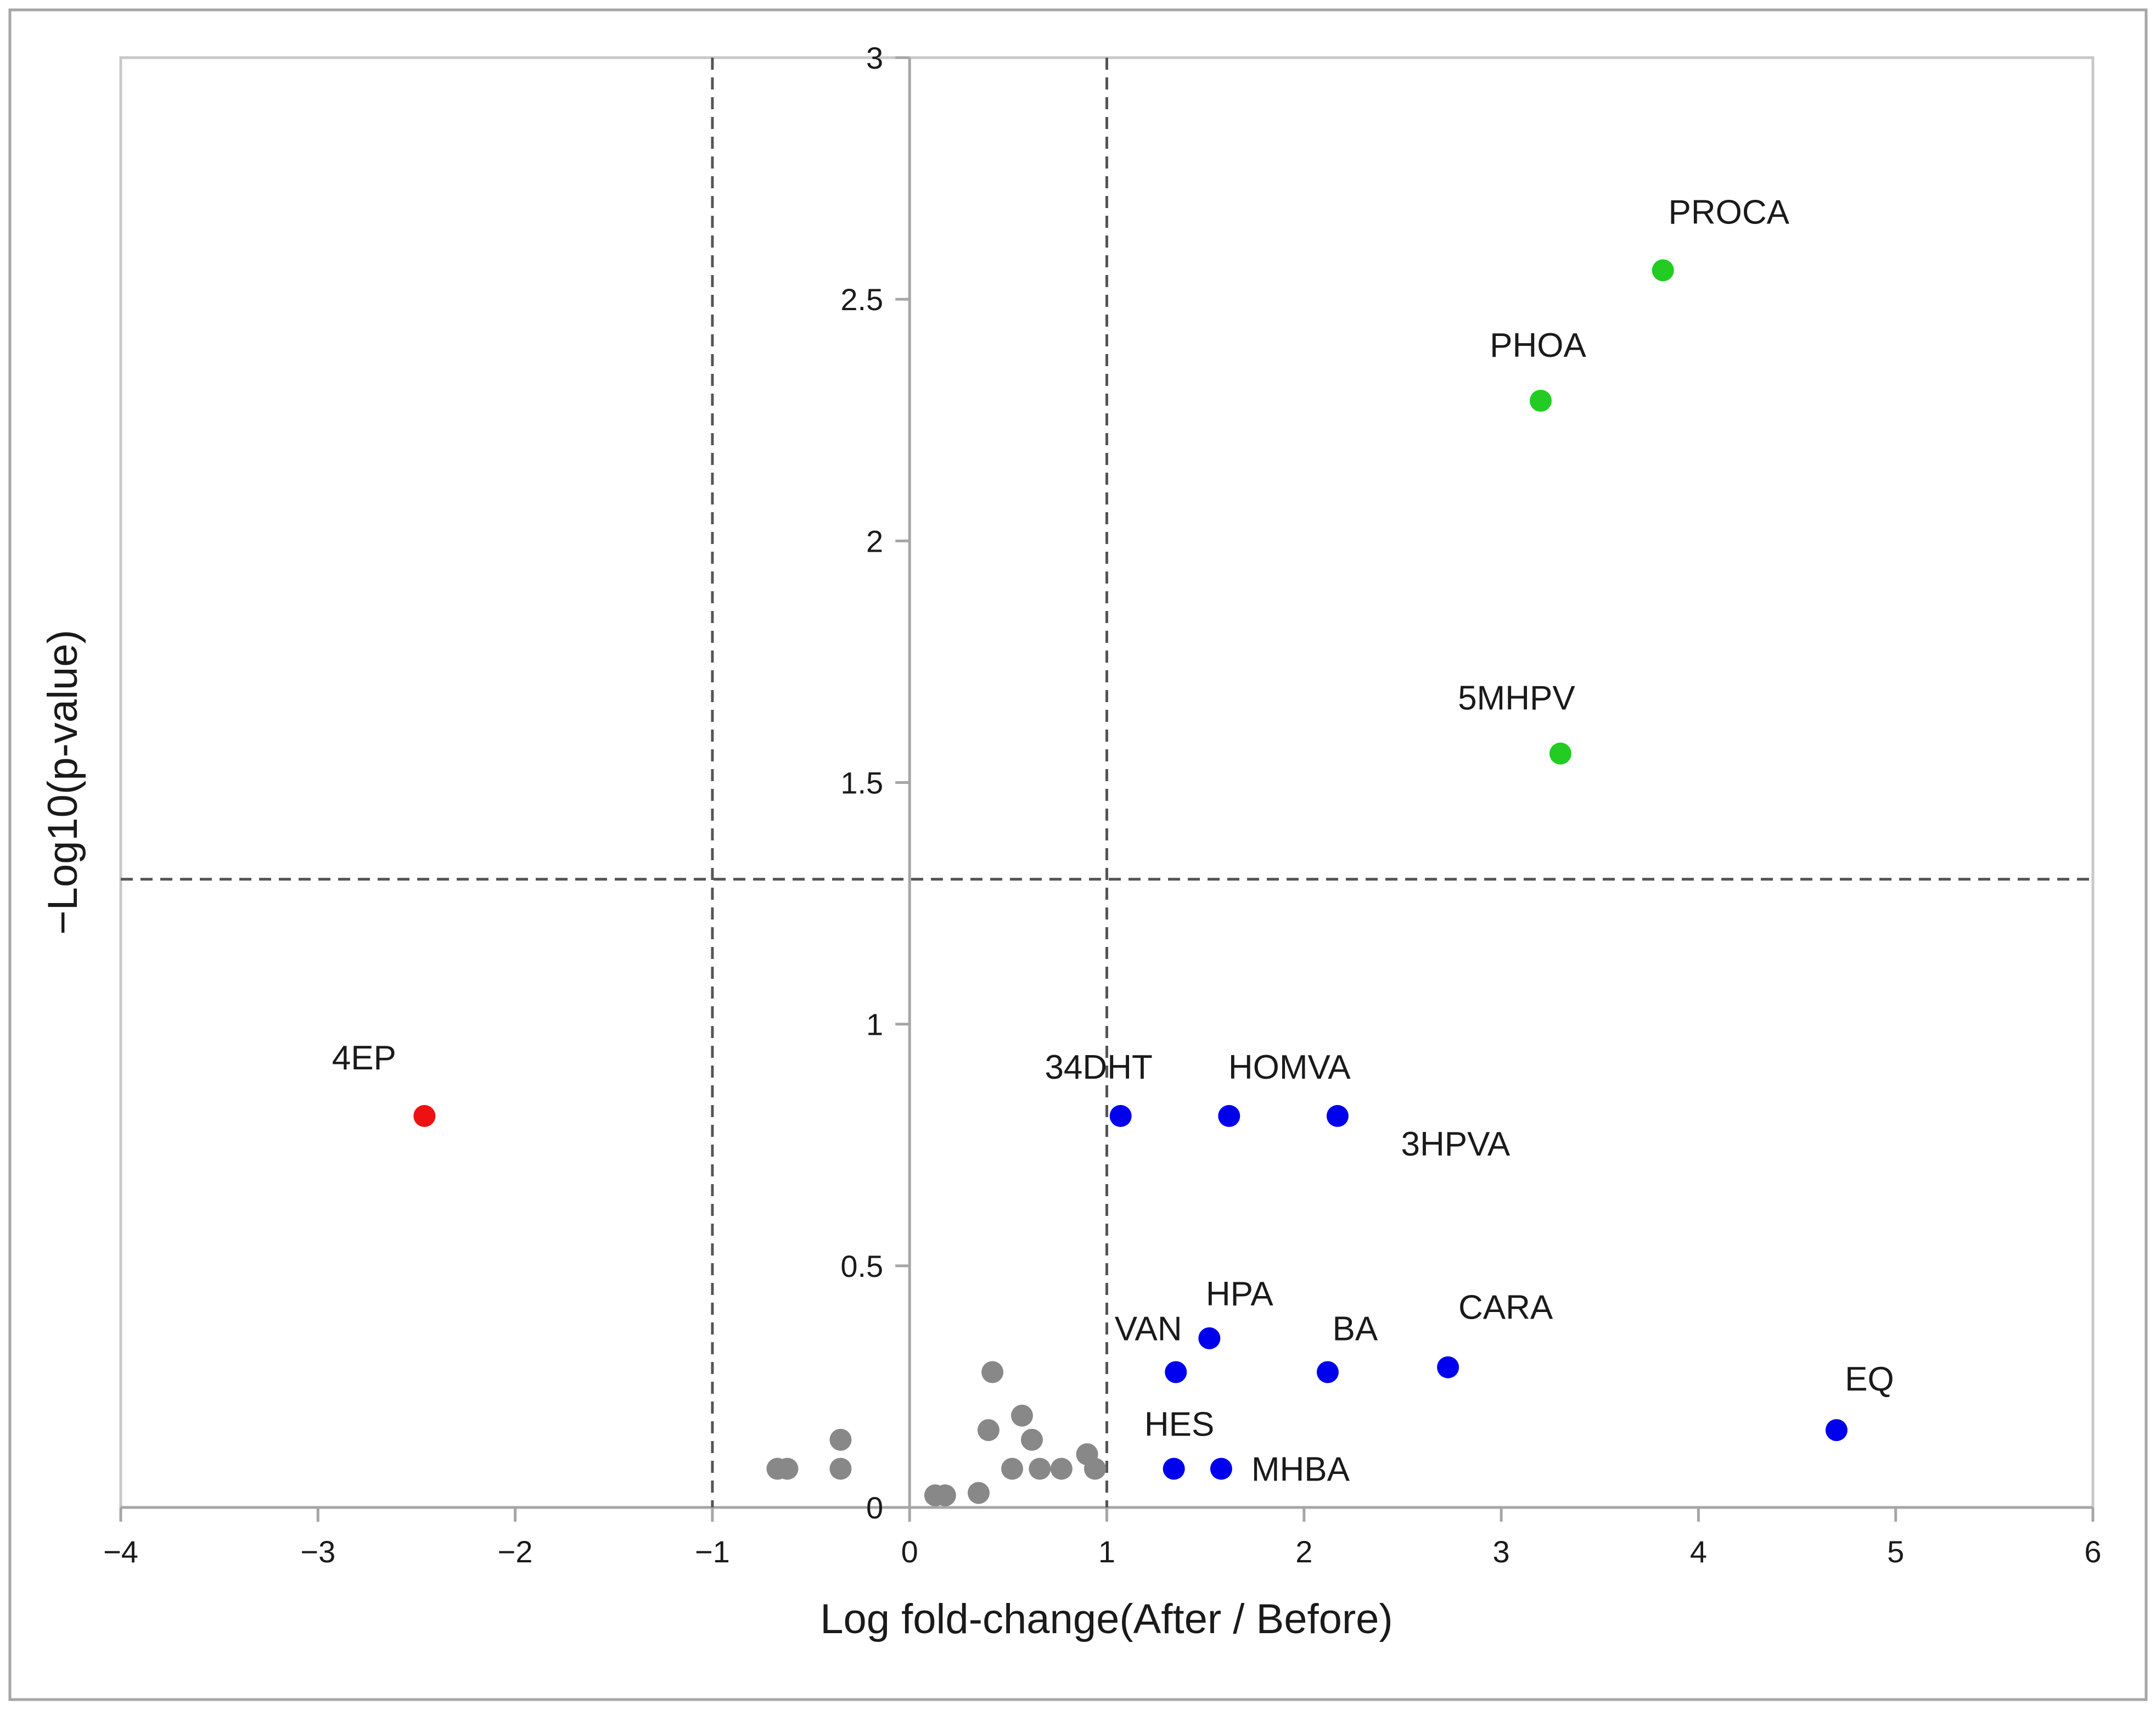 This screenshot has height=1710, width=2156. I want to click on x-tick-label: 1, so click(1106, 1552).